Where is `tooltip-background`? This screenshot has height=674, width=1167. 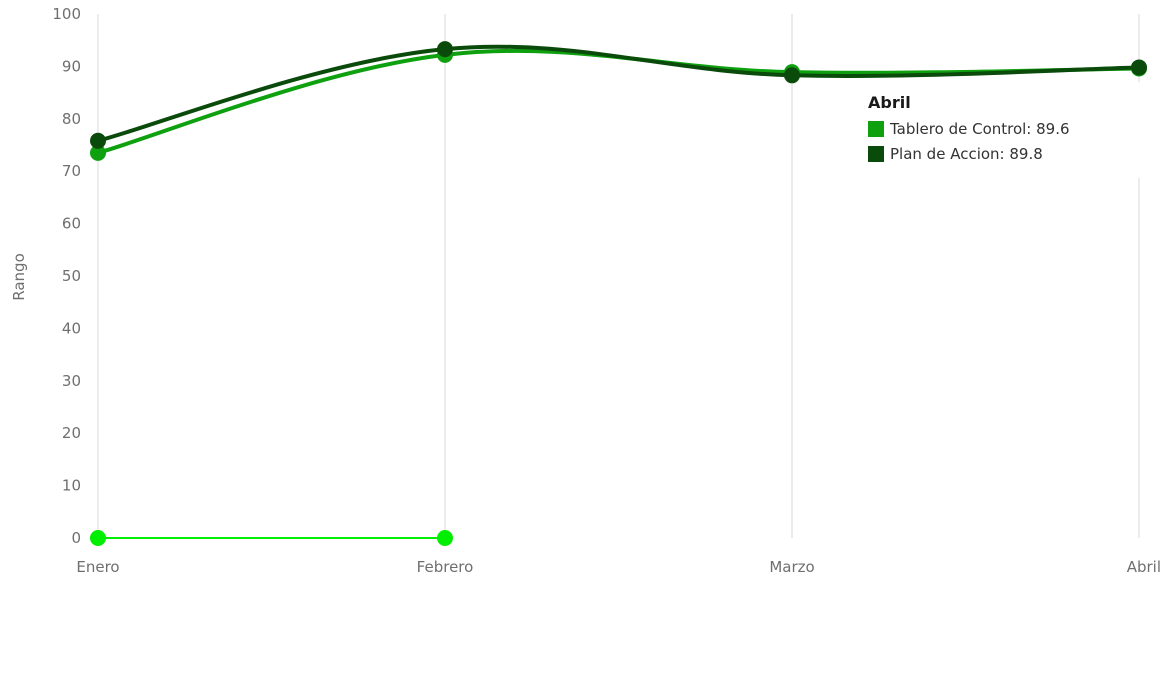 tooltip-background is located at coordinates (1005, 130).